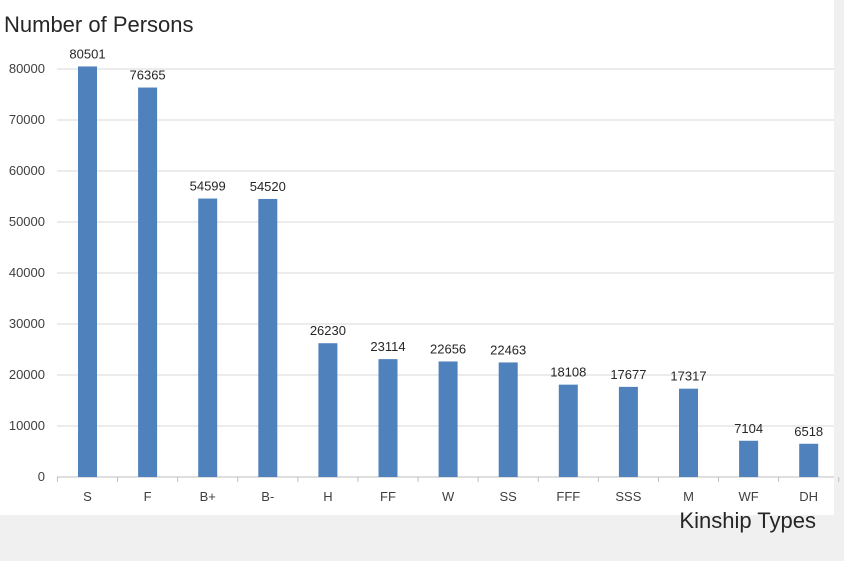  What do you see at coordinates (448, 496) in the screenshot?
I see `x-tick-label: W` at bounding box center [448, 496].